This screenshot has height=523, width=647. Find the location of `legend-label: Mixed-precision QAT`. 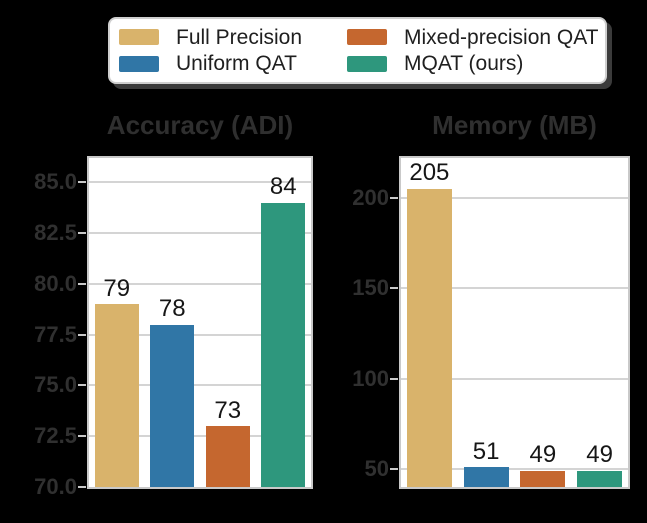

legend-label: Mixed-precision QAT is located at coordinates (501, 37).